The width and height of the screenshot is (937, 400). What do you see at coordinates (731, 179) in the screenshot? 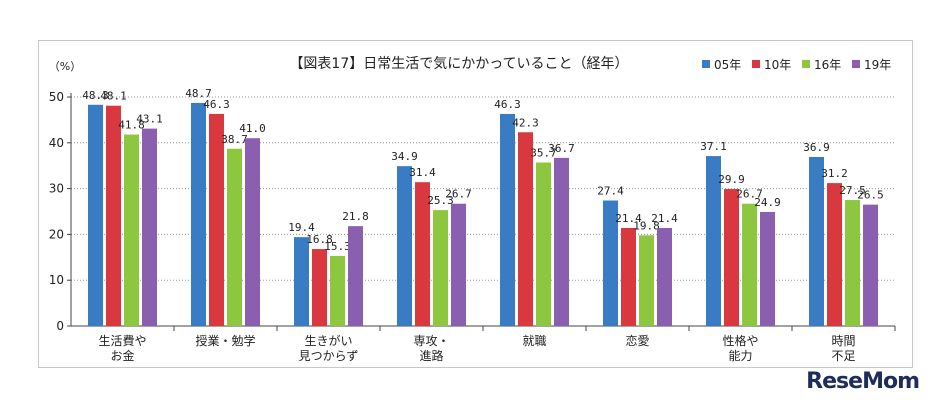
I see `data-label: 29.9` at bounding box center [731, 179].